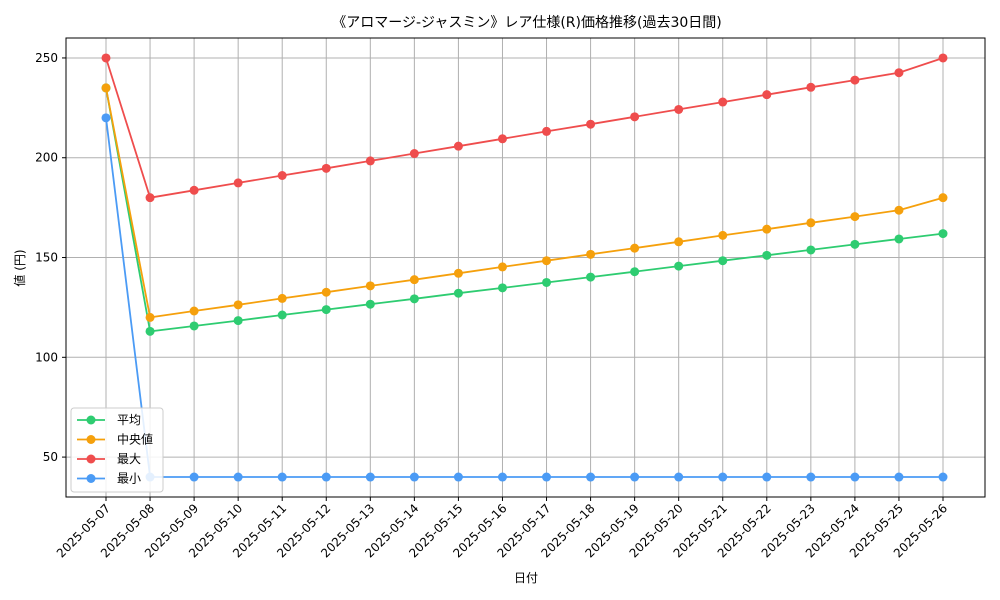 This screenshot has height=600, width=1000. Describe the element at coordinates (129, 479) in the screenshot. I see `legend-label: 最小` at that location.